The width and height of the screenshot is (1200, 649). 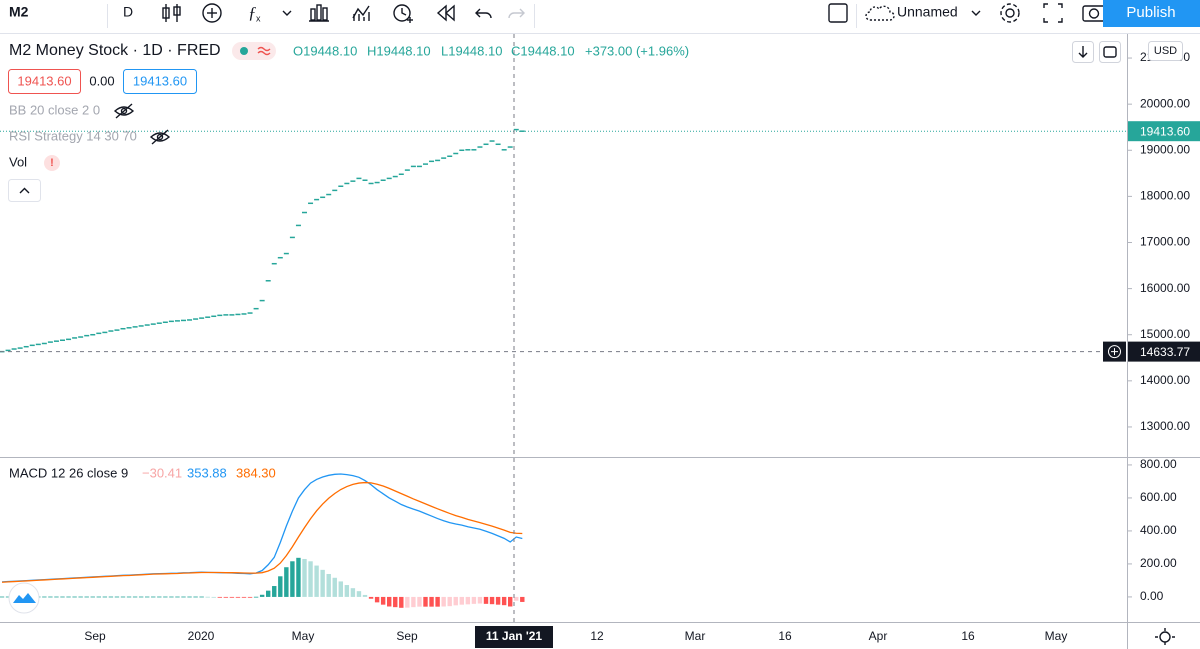 I want to click on fx-icon-x: x, so click(x=258, y=18).